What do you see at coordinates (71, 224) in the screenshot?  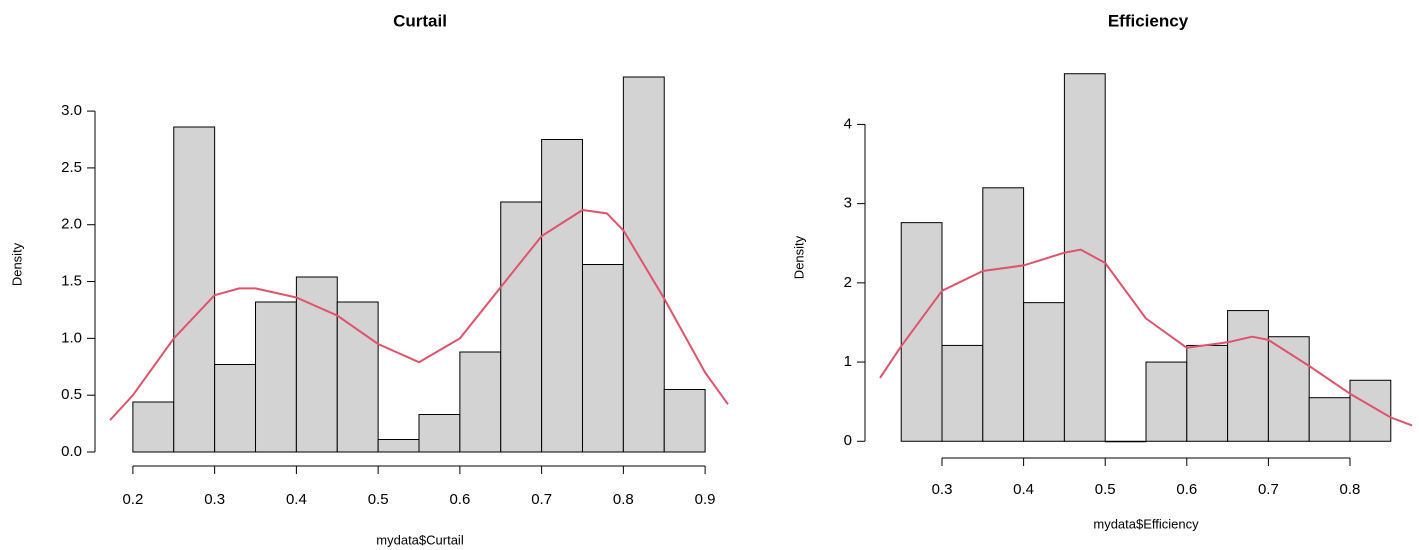 I see `y-tick-label: 2.0` at bounding box center [71, 224].